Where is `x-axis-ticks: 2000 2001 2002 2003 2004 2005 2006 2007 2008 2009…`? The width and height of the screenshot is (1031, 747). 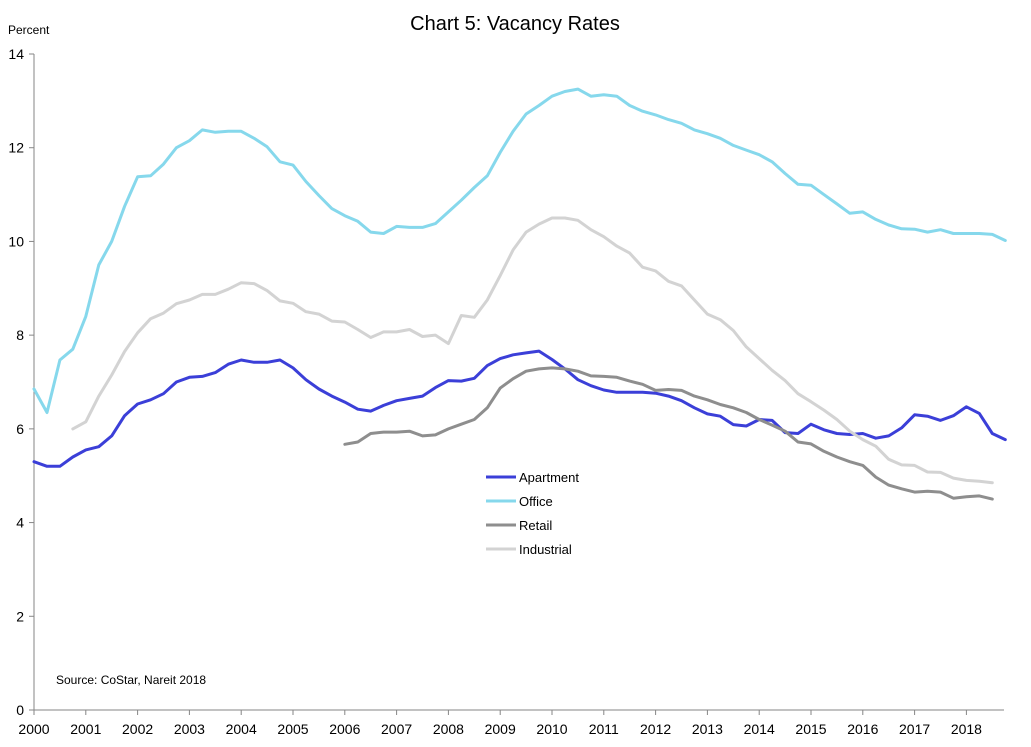 x-axis-ticks: 2000 2001 2002 2003 2004 2005 2006 2007 2008 2009… is located at coordinates (500, 723).